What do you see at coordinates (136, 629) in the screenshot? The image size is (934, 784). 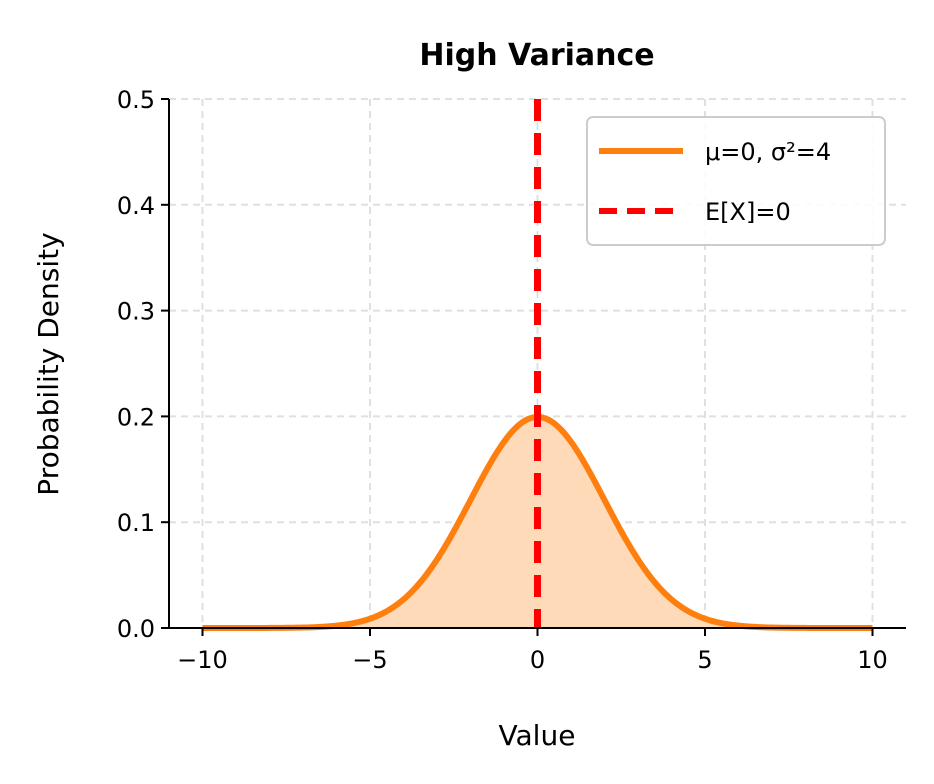 I see `y-tick-label-0: 0.0` at bounding box center [136, 629].